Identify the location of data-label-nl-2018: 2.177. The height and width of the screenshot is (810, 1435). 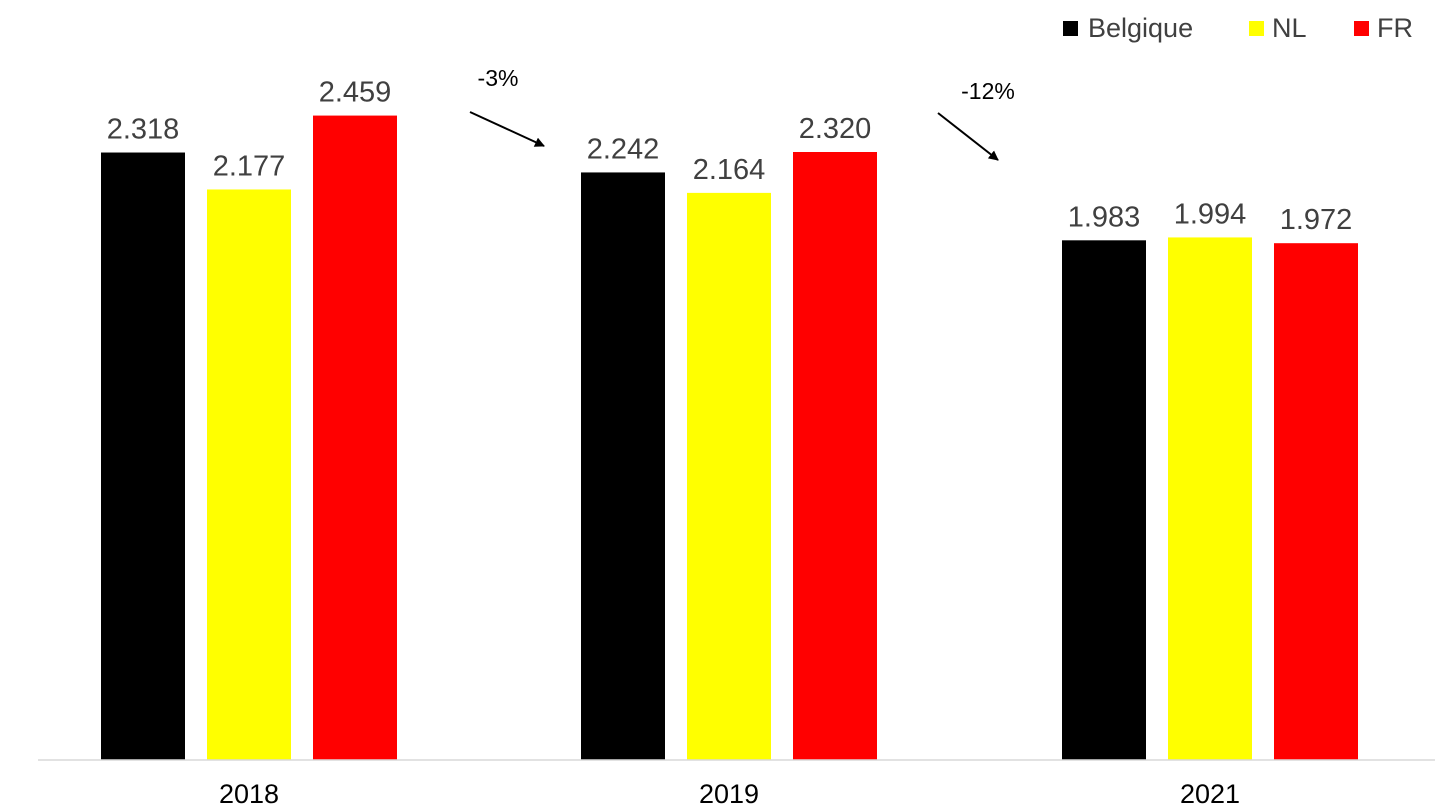
(249, 166).